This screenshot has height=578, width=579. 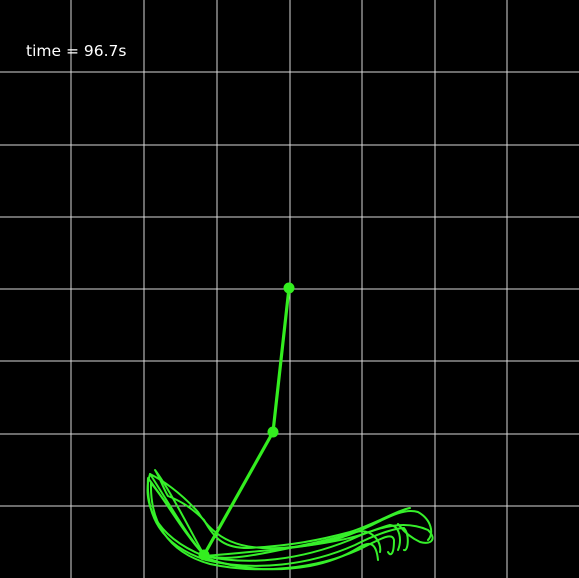 I want to click on bob-dot, so click(x=204, y=555).